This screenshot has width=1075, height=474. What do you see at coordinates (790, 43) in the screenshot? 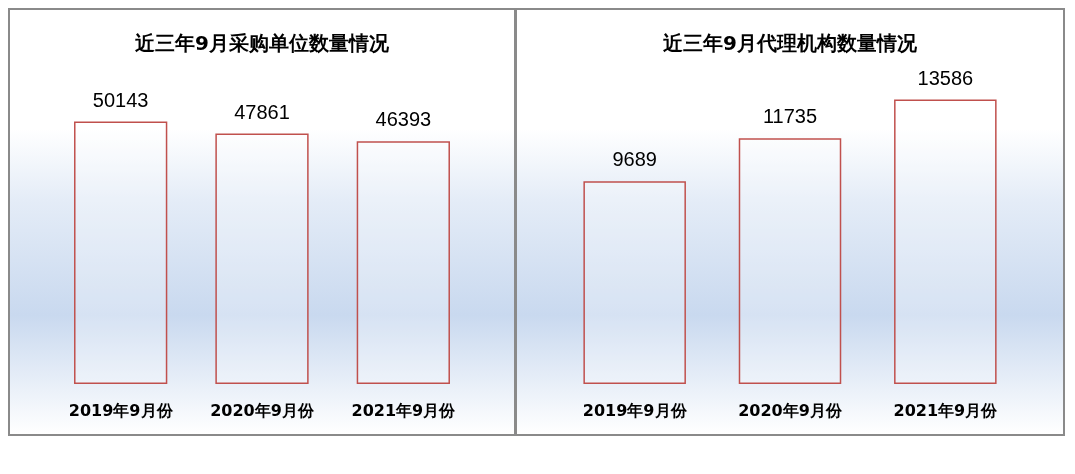
I see `chart-title: 近三年9月代理机构数量情况` at bounding box center [790, 43].